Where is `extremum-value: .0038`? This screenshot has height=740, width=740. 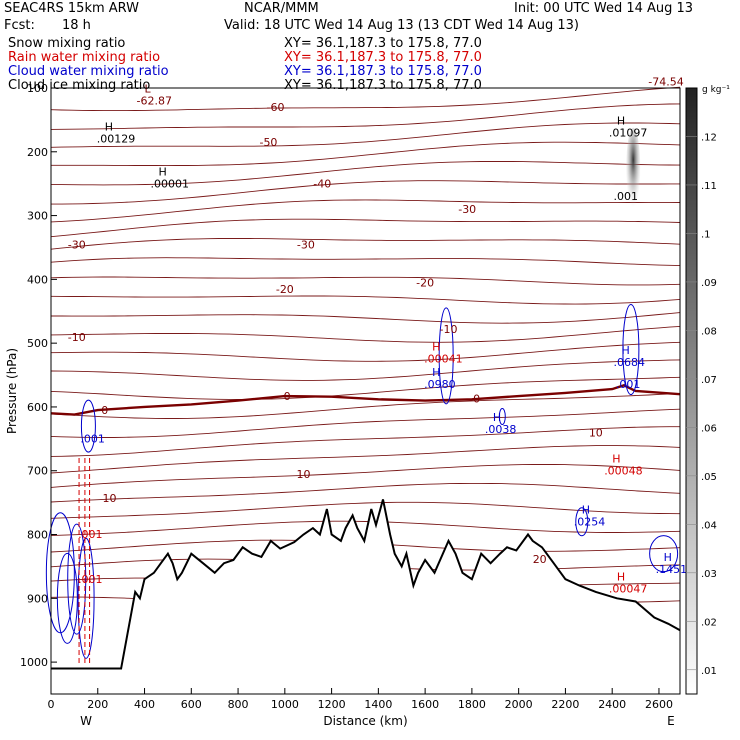 extremum-value: .0038 is located at coordinates (500, 429).